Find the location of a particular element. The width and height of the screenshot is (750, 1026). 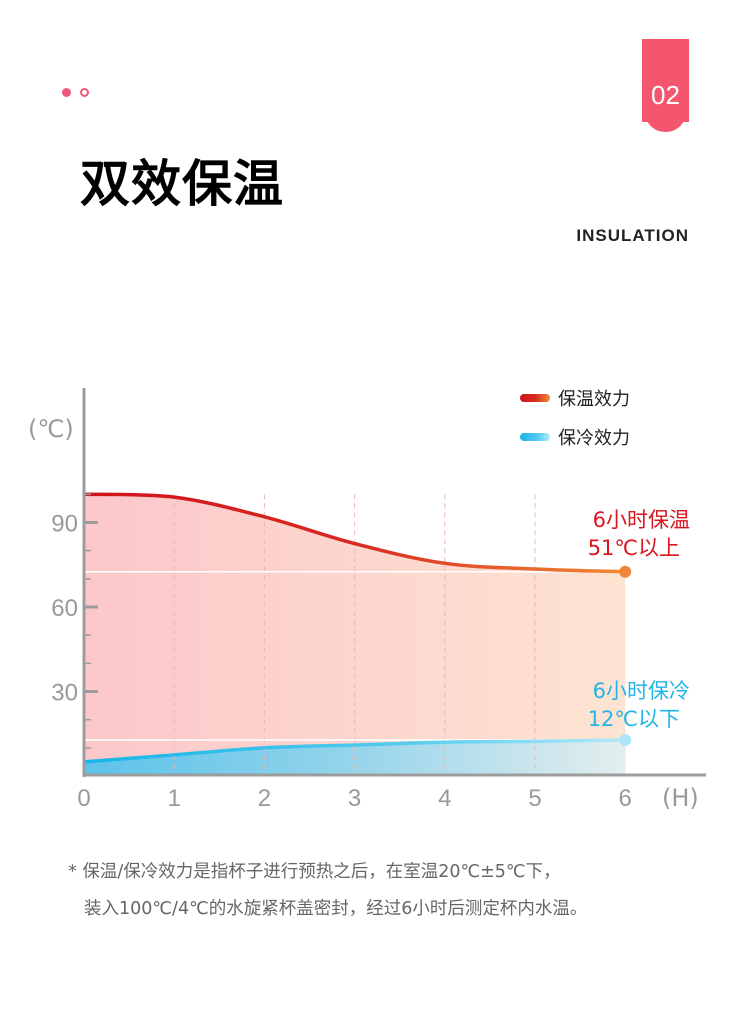

x-tick-label: 4 is located at coordinates (444, 798).